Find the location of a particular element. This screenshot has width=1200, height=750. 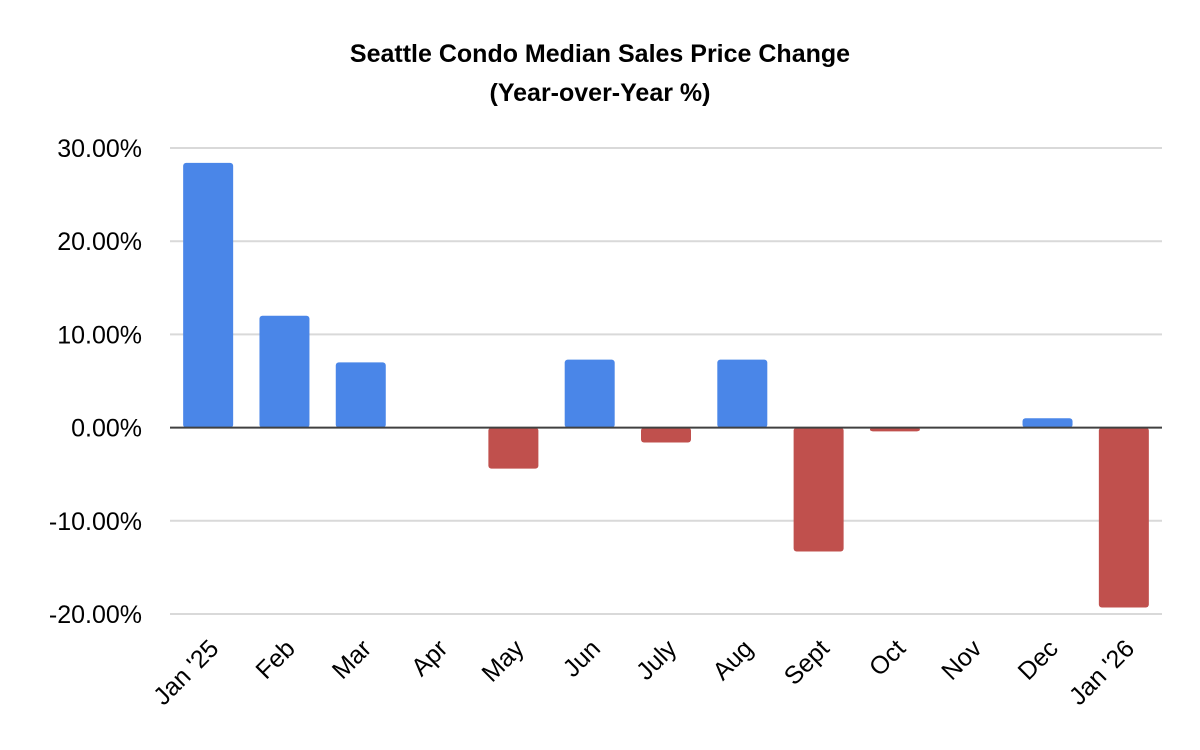

y-tick-label: 10.00% is located at coordinates (99, 335).